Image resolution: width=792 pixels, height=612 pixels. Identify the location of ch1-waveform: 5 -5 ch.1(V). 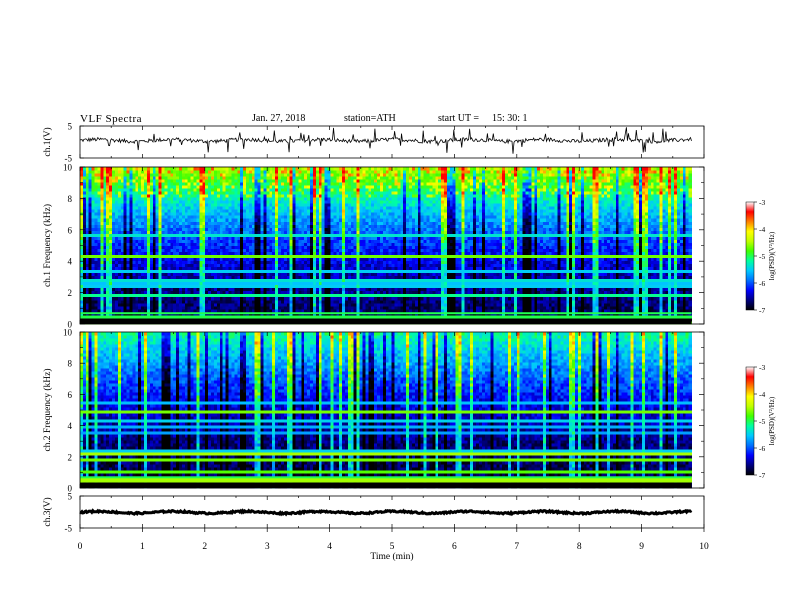
(373, 143).